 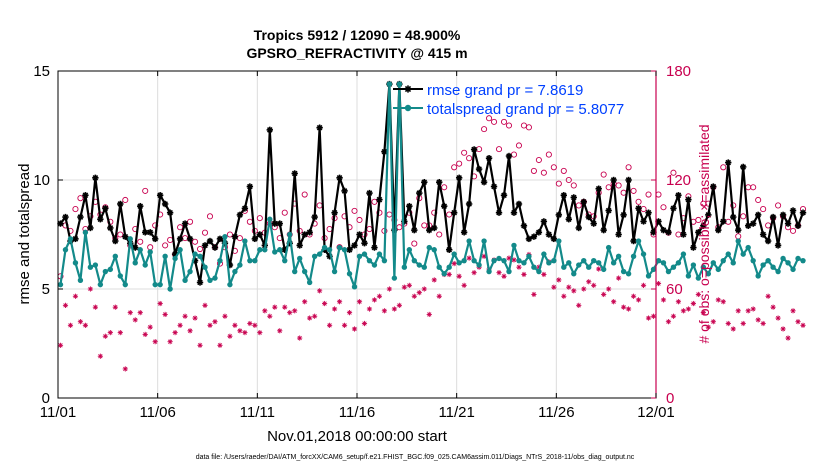 I want to click on y-left-tick-label: 5, so click(x=46, y=289).